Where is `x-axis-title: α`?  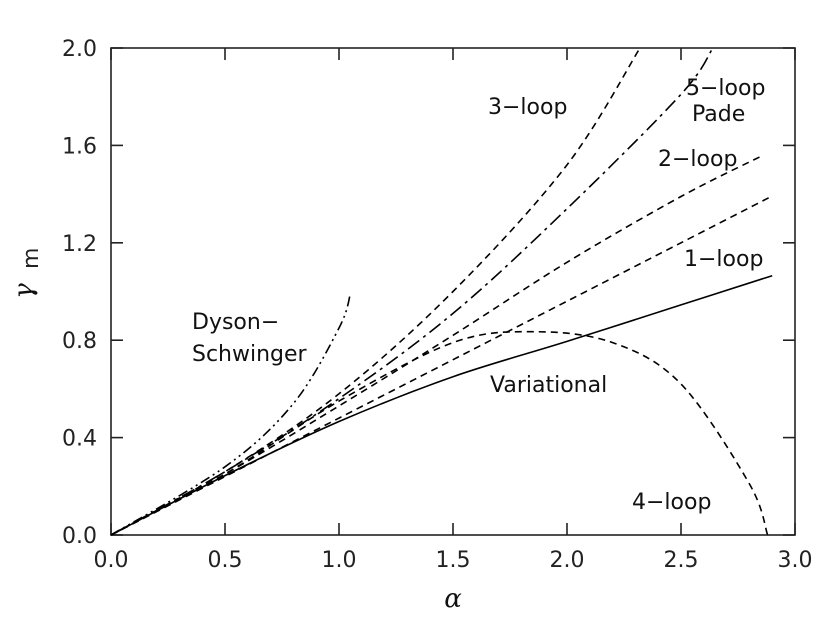 x-axis-title: α is located at coordinates (453, 599).